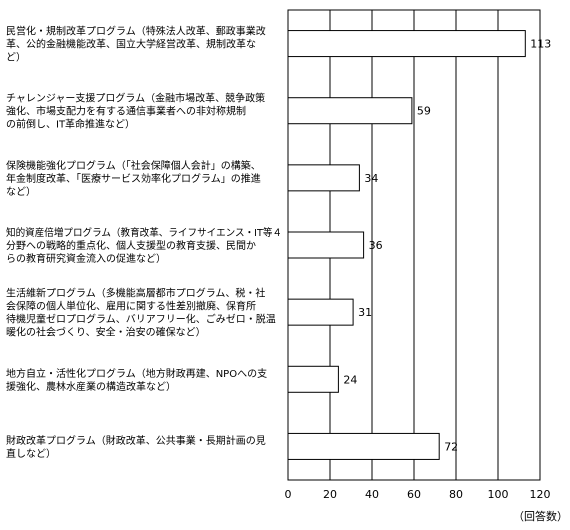 The width and height of the screenshot is (570, 530). I want to click on data-label: 36, so click(376, 245).